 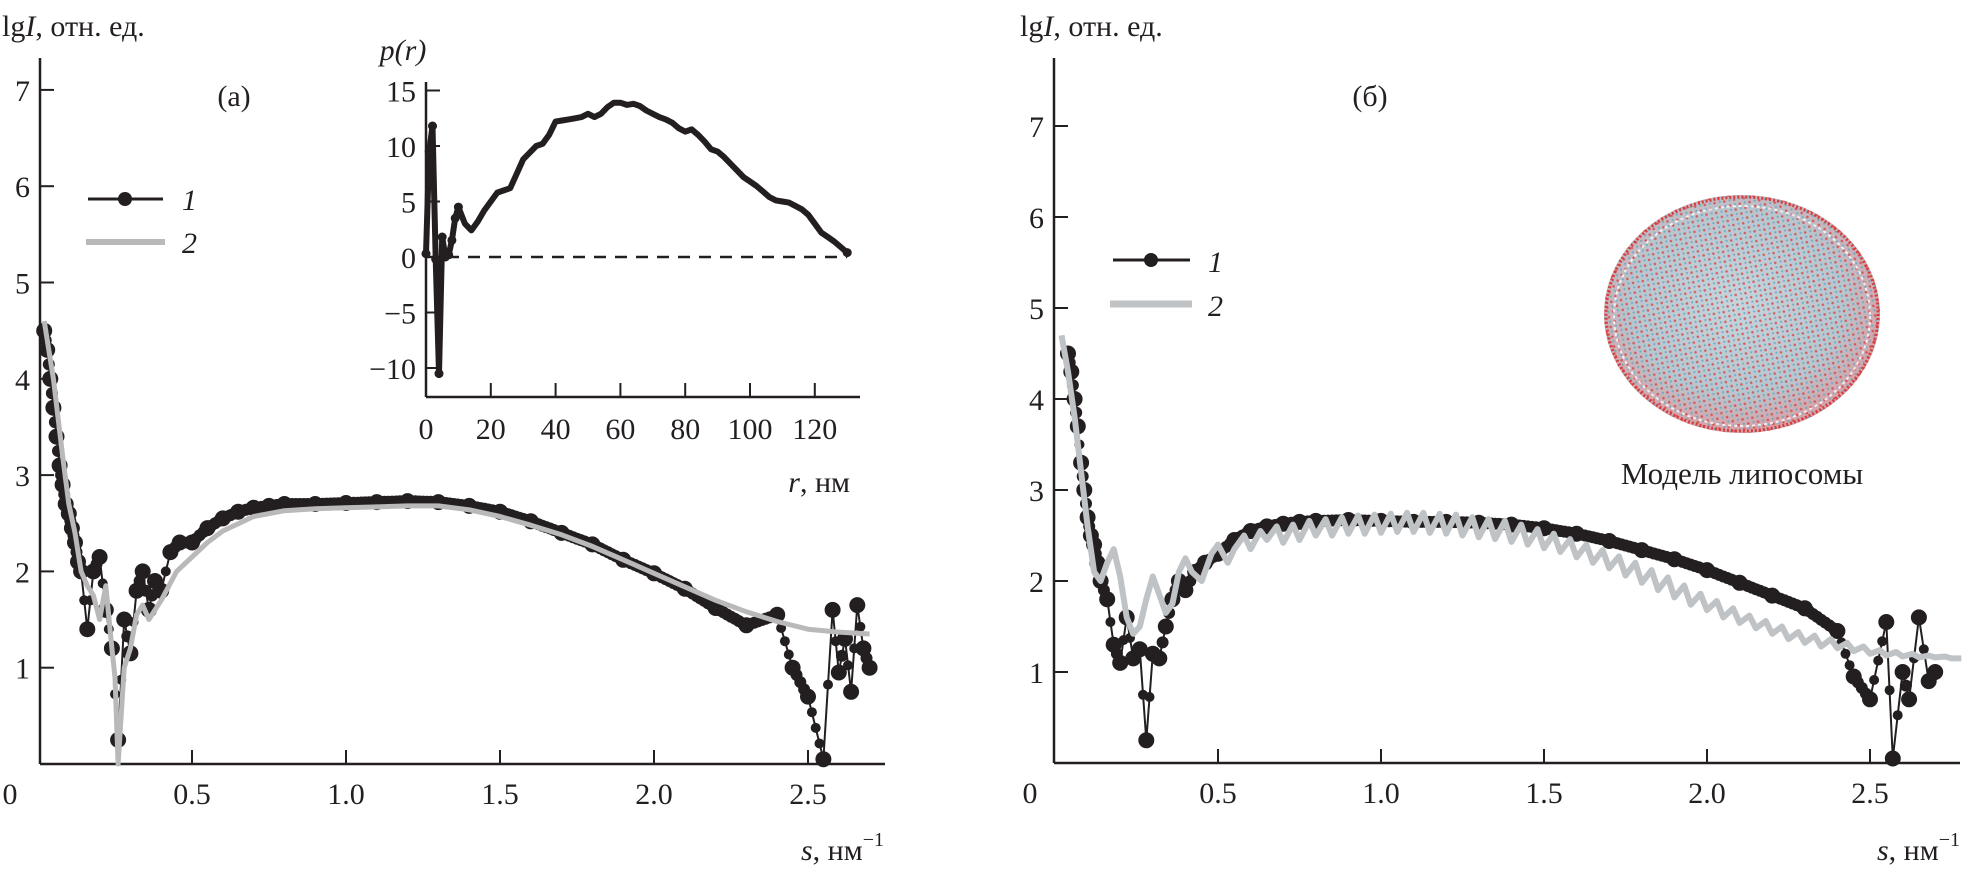 I want to click on inset-x-tick-label: 40, so click(x=556, y=429).